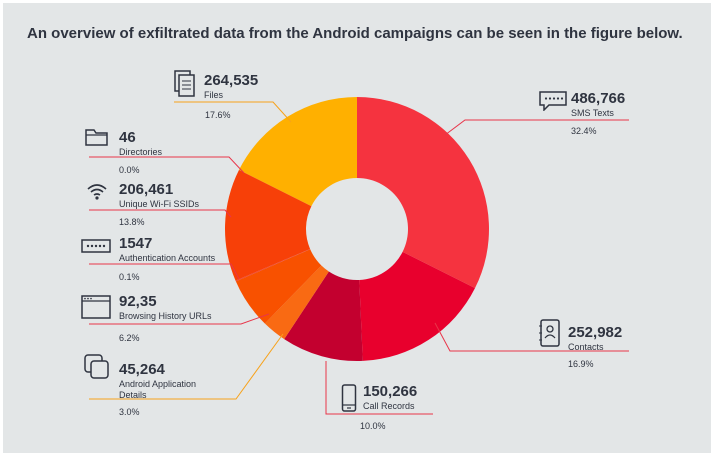 Image resolution: width=714 pixels, height=456 pixels. Describe the element at coordinates (129, 170) in the screenshot. I see `percent-directories: 0.0%` at that location.